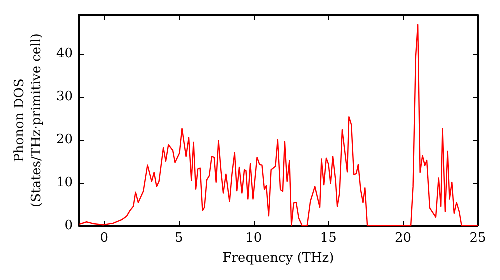 This screenshot has height=280, width=500. What do you see at coordinates (254, 238) in the screenshot?
I see `x-tick-label: 10` at bounding box center [254, 238].